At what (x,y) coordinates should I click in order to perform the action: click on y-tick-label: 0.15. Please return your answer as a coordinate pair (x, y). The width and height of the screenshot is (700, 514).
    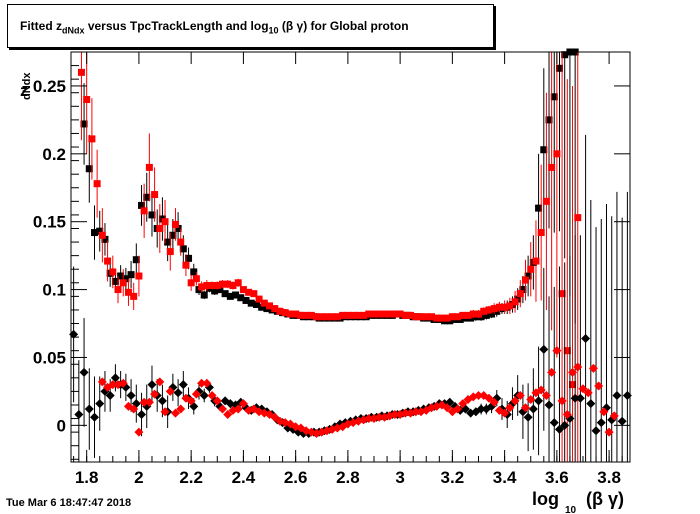
    Looking at the image, I should click on (49, 222).